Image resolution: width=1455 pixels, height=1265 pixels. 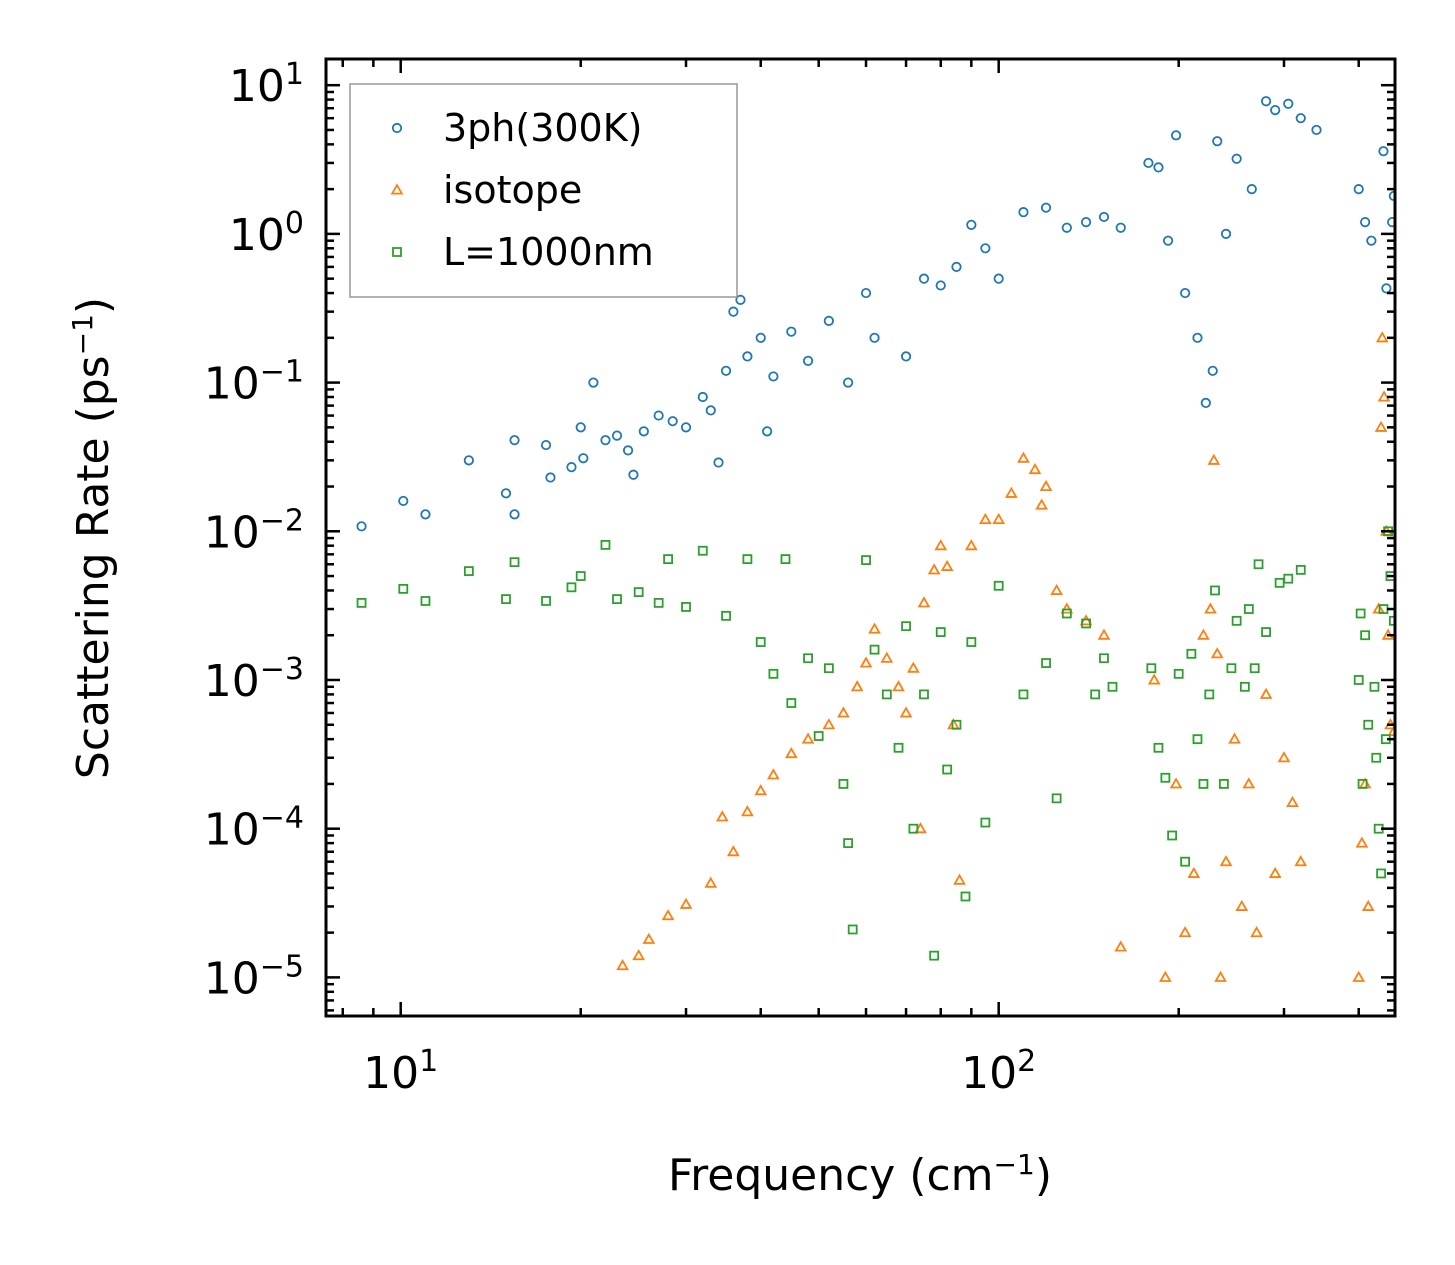 What do you see at coordinates (860, 1175) in the screenshot?
I see `x-axis-title: Frequency (cm−1)` at bounding box center [860, 1175].